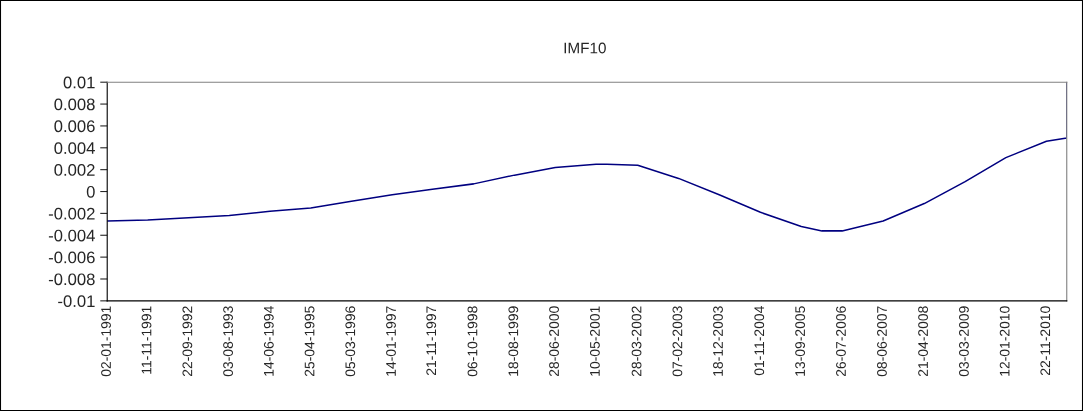 Image resolution: width=1083 pixels, height=411 pixels. What do you see at coordinates (228, 341) in the screenshot?
I see `x-tick-label: 03-08-1993` at bounding box center [228, 341].